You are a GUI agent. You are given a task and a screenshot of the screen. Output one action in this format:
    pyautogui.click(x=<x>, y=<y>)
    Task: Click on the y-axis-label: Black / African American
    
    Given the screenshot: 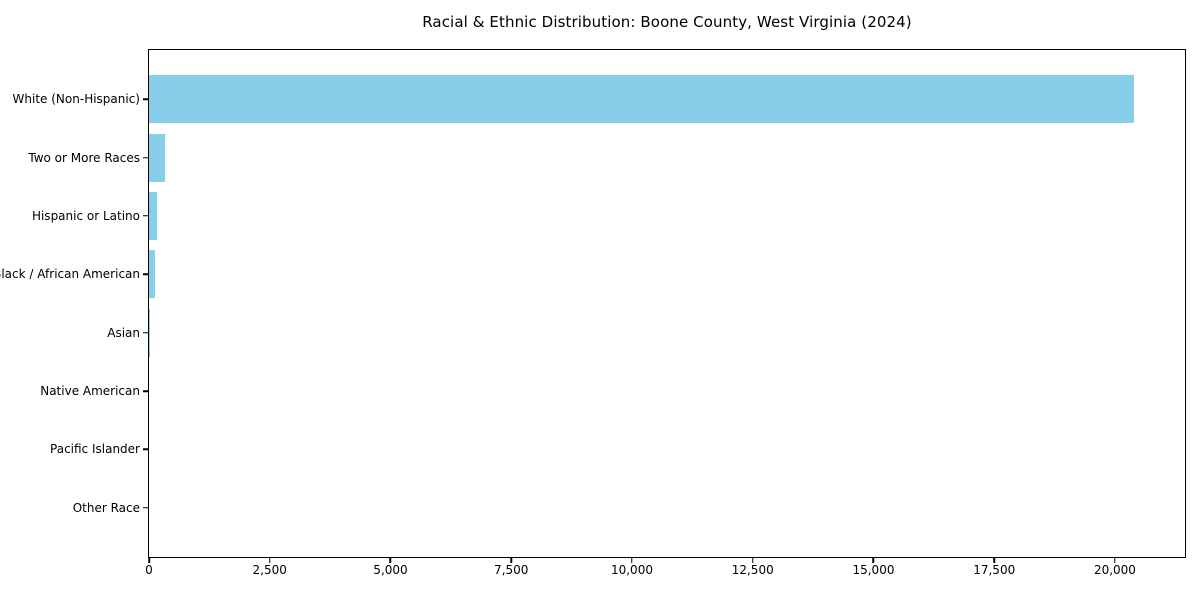 What is the action you would take?
    pyautogui.click(x=70, y=274)
    